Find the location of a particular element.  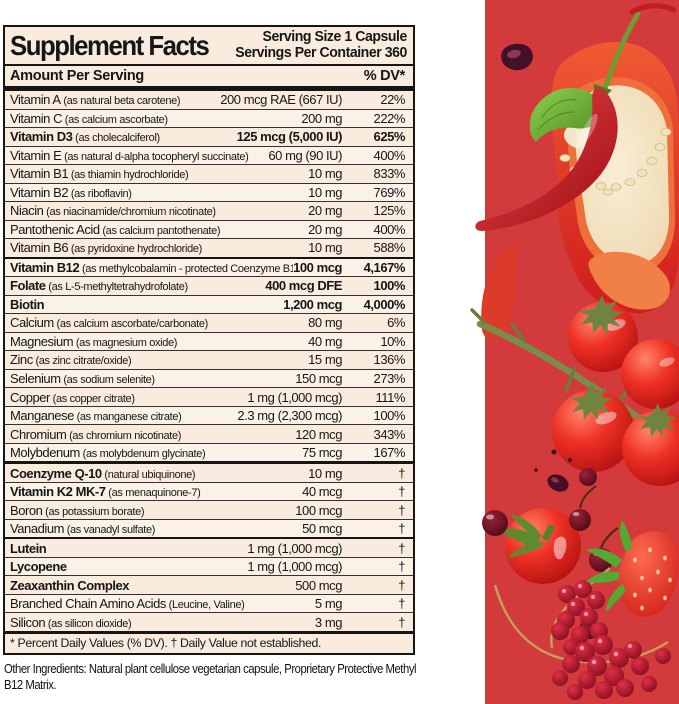

ingredient-dv: 4,167% is located at coordinates (384, 267).